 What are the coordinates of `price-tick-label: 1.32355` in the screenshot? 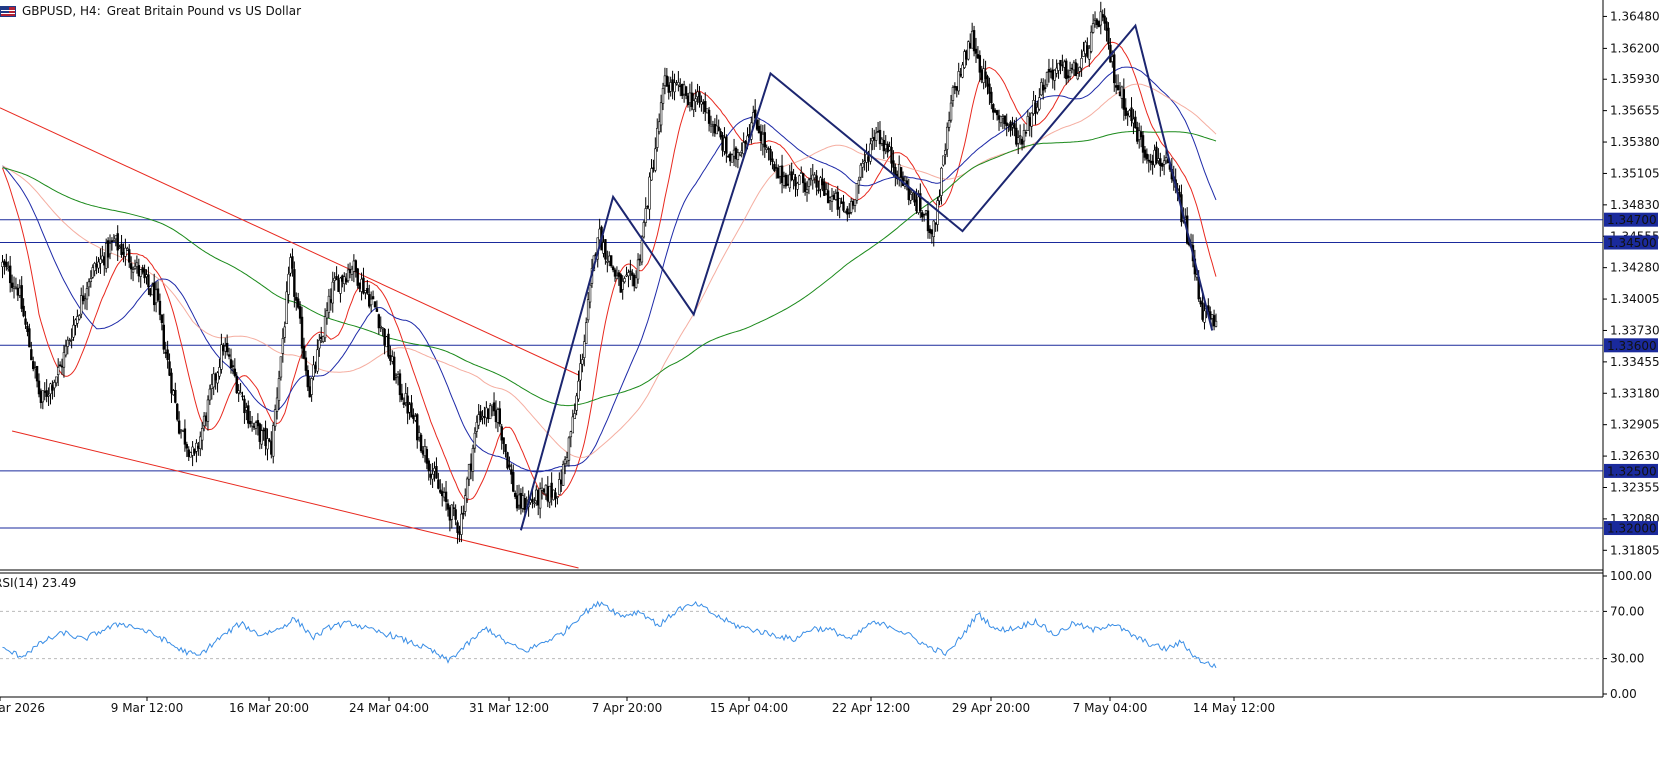 It's located at (1635, 487).